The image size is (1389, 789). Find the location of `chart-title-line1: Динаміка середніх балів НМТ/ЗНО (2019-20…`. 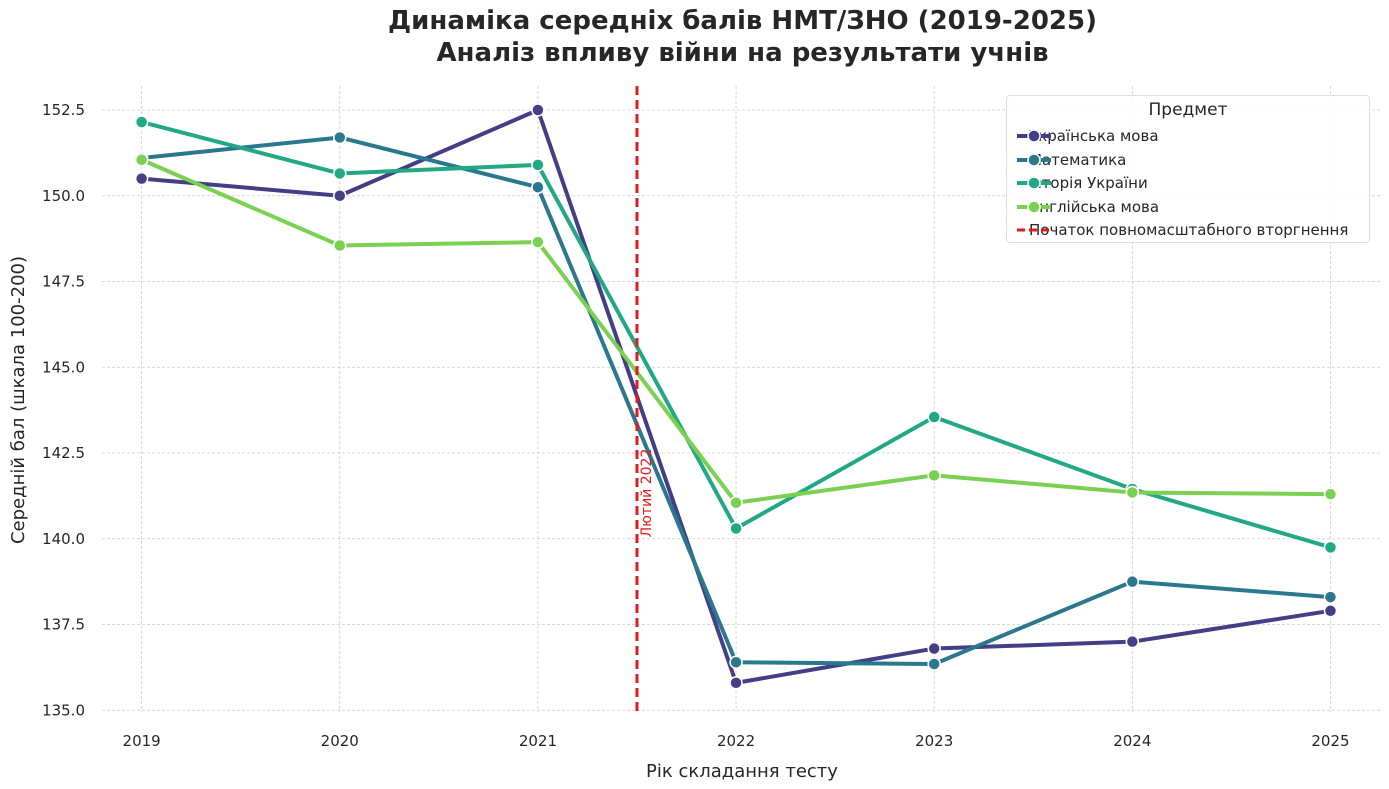

chart-title-line1: Динаміка середніх балів НМТ/ЗНО (2019-20… is located at coordinates (742, 21).